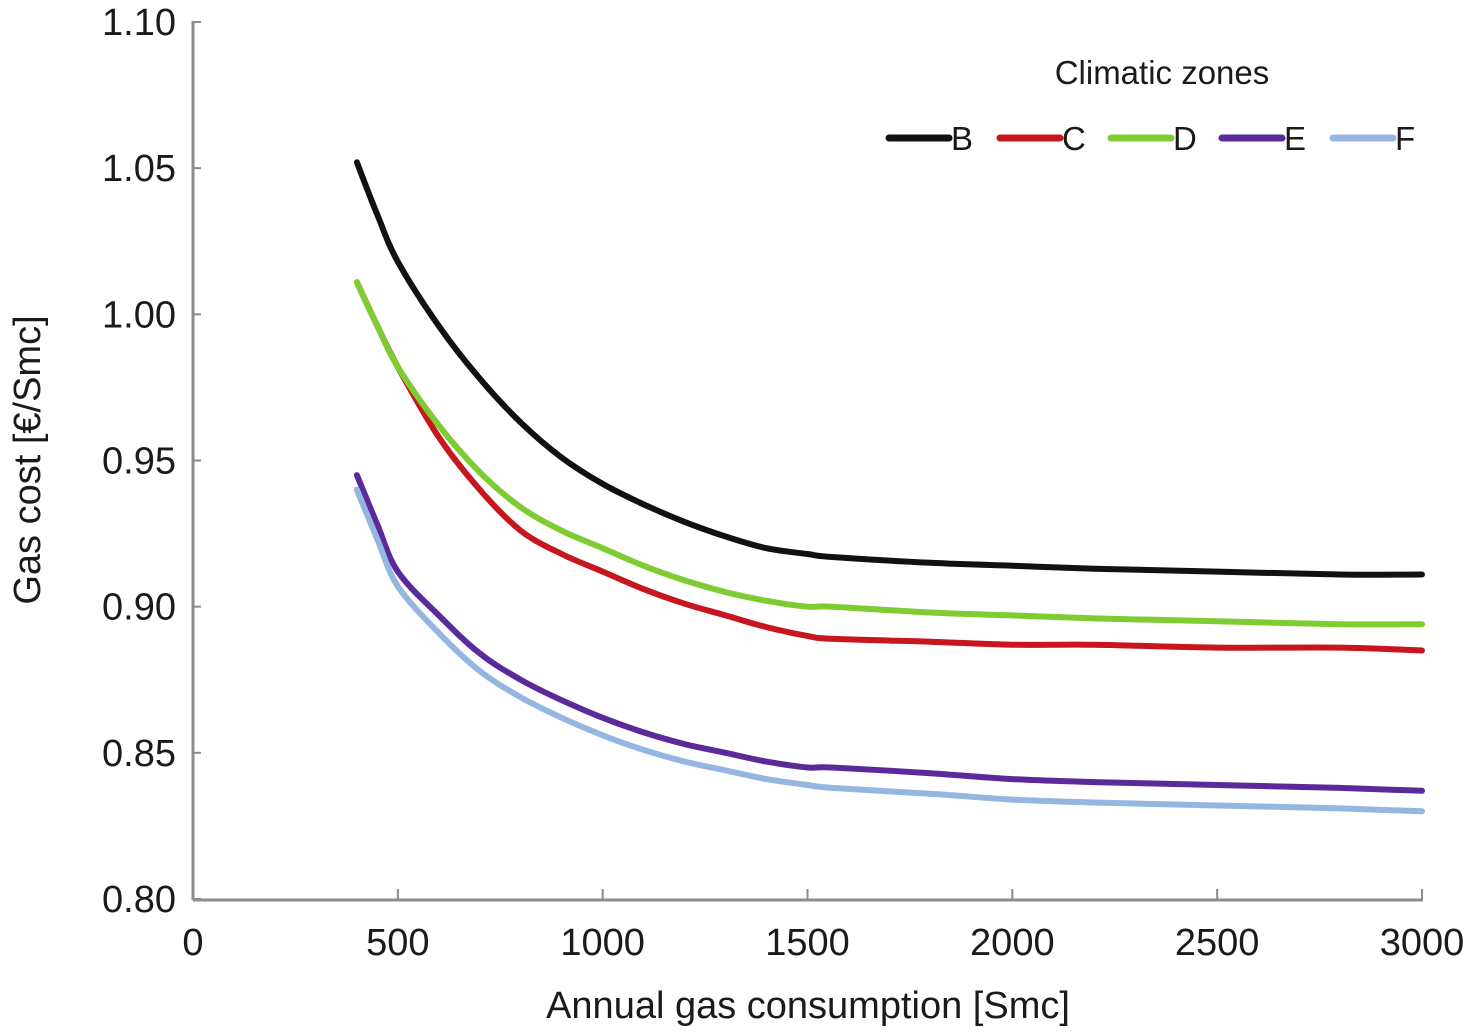 This screenshot has height=1035, width=1476. What do you see at coordinates (1372, 138) in the screenshot?
I see `legend-item-f: F` at bounding box center [1372, 138].